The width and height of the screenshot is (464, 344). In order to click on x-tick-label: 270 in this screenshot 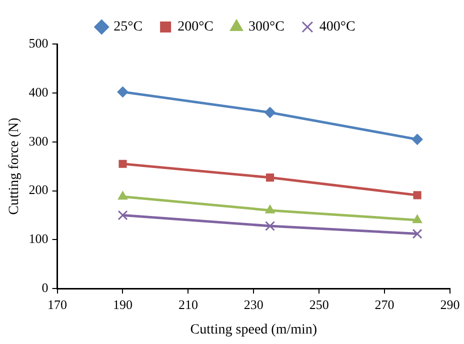, I will do `click(384, 304)`.